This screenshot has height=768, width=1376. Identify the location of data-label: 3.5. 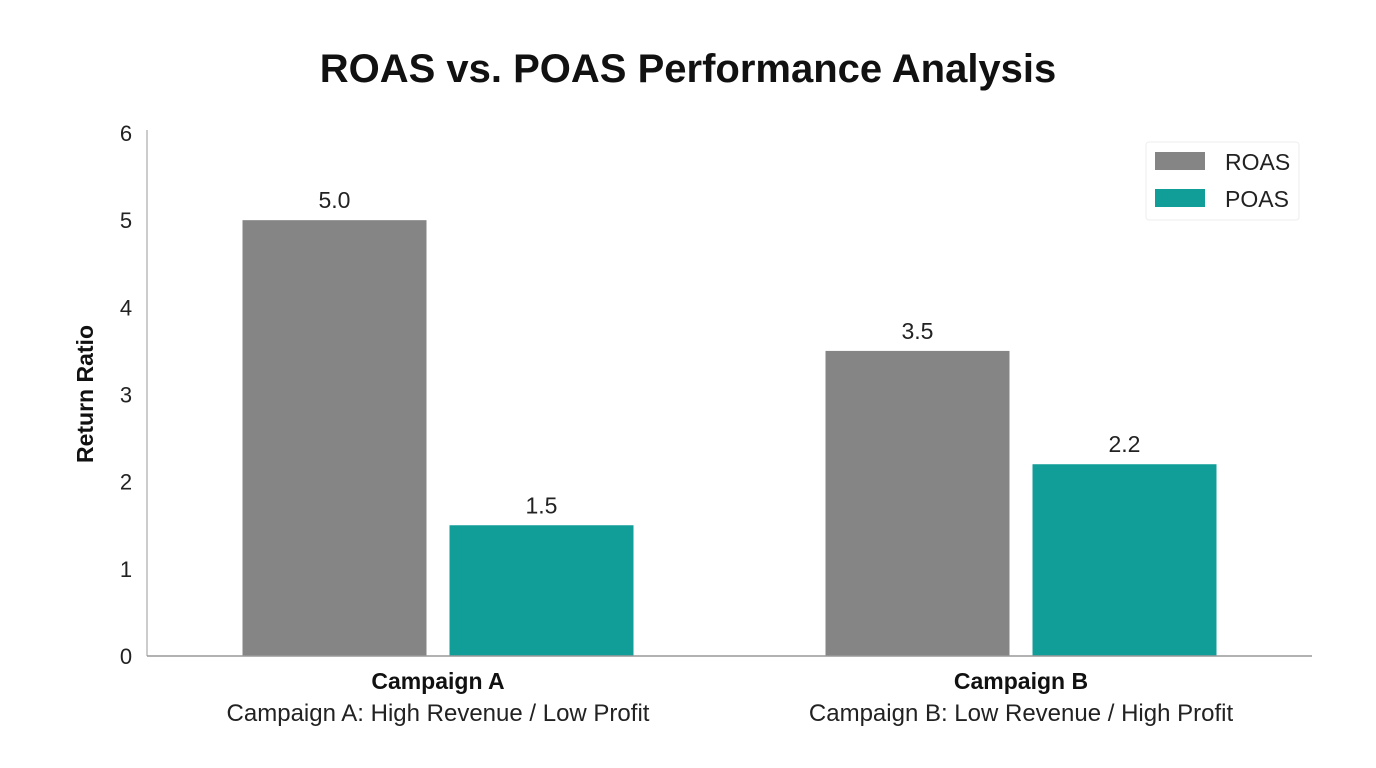
(918, 331).